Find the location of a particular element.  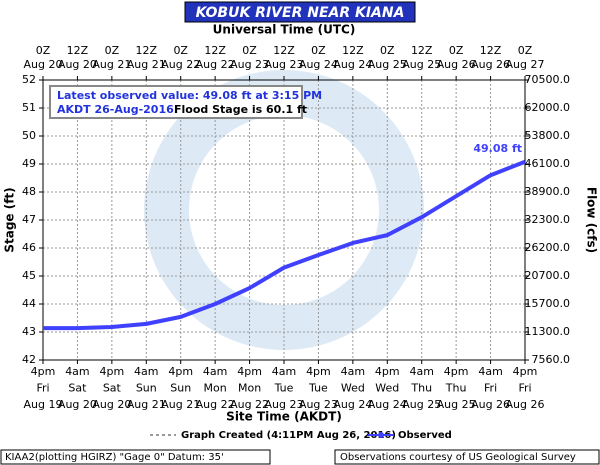

y2-tick-label: 26200.0 is located at coordinates (548, 247).